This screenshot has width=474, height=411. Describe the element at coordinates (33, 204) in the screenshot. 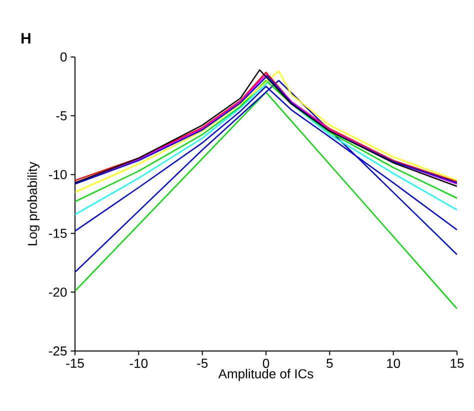

I see `y-axis-title: Log probability` at that location.